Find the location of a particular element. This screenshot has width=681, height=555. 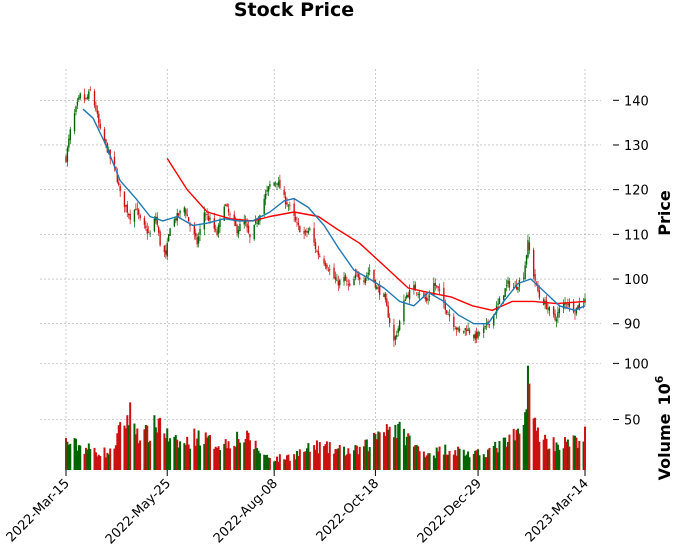

chart-title: Stock Price is located at coordinates (294, 10).